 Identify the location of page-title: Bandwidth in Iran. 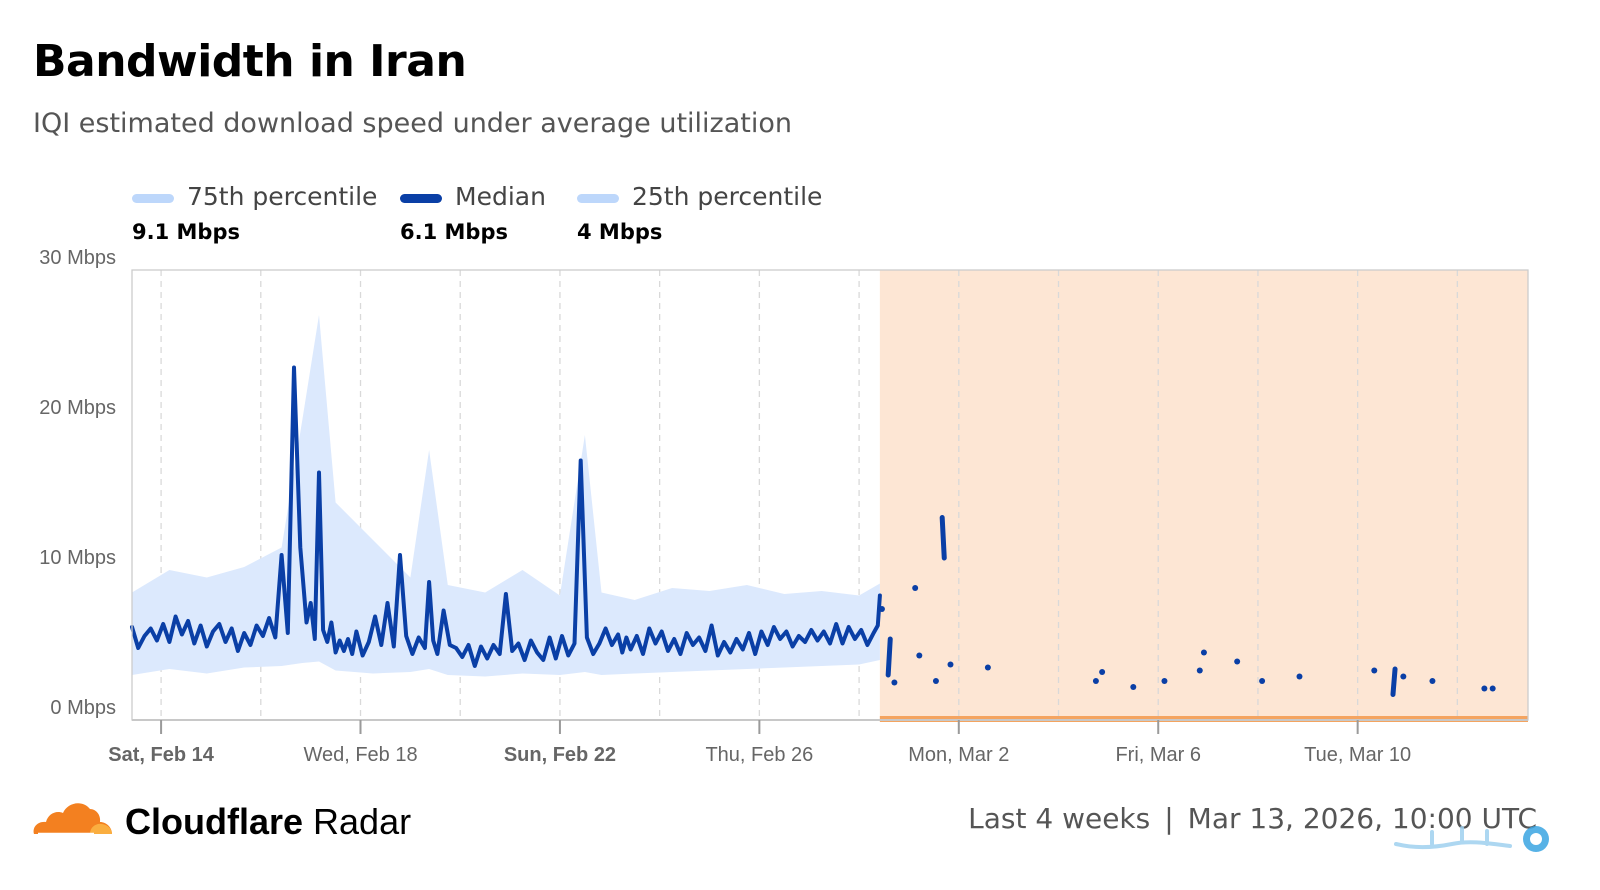
(250, 61).